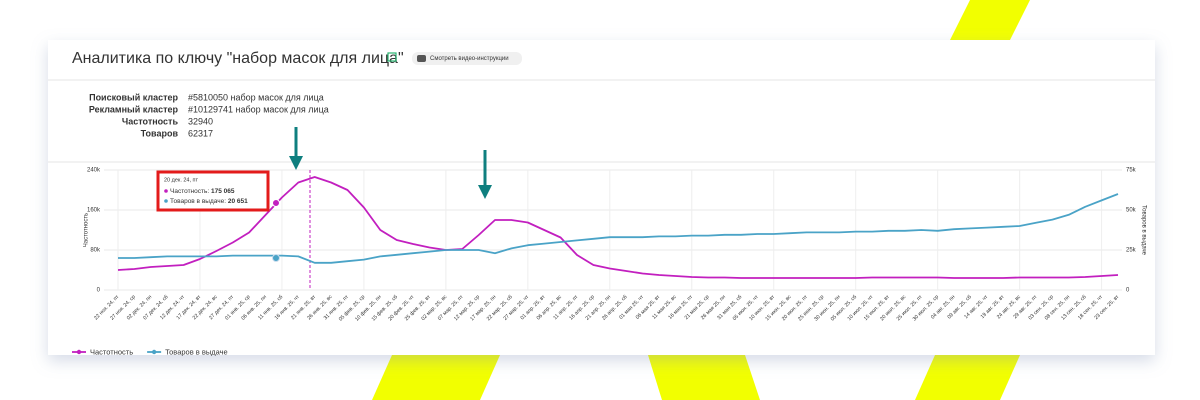  What do you see at coordinates (1143, 230) in the screenshot?
I see `y2-axis-label: Товаров в выдаче` at bounding box center [1143, 230].